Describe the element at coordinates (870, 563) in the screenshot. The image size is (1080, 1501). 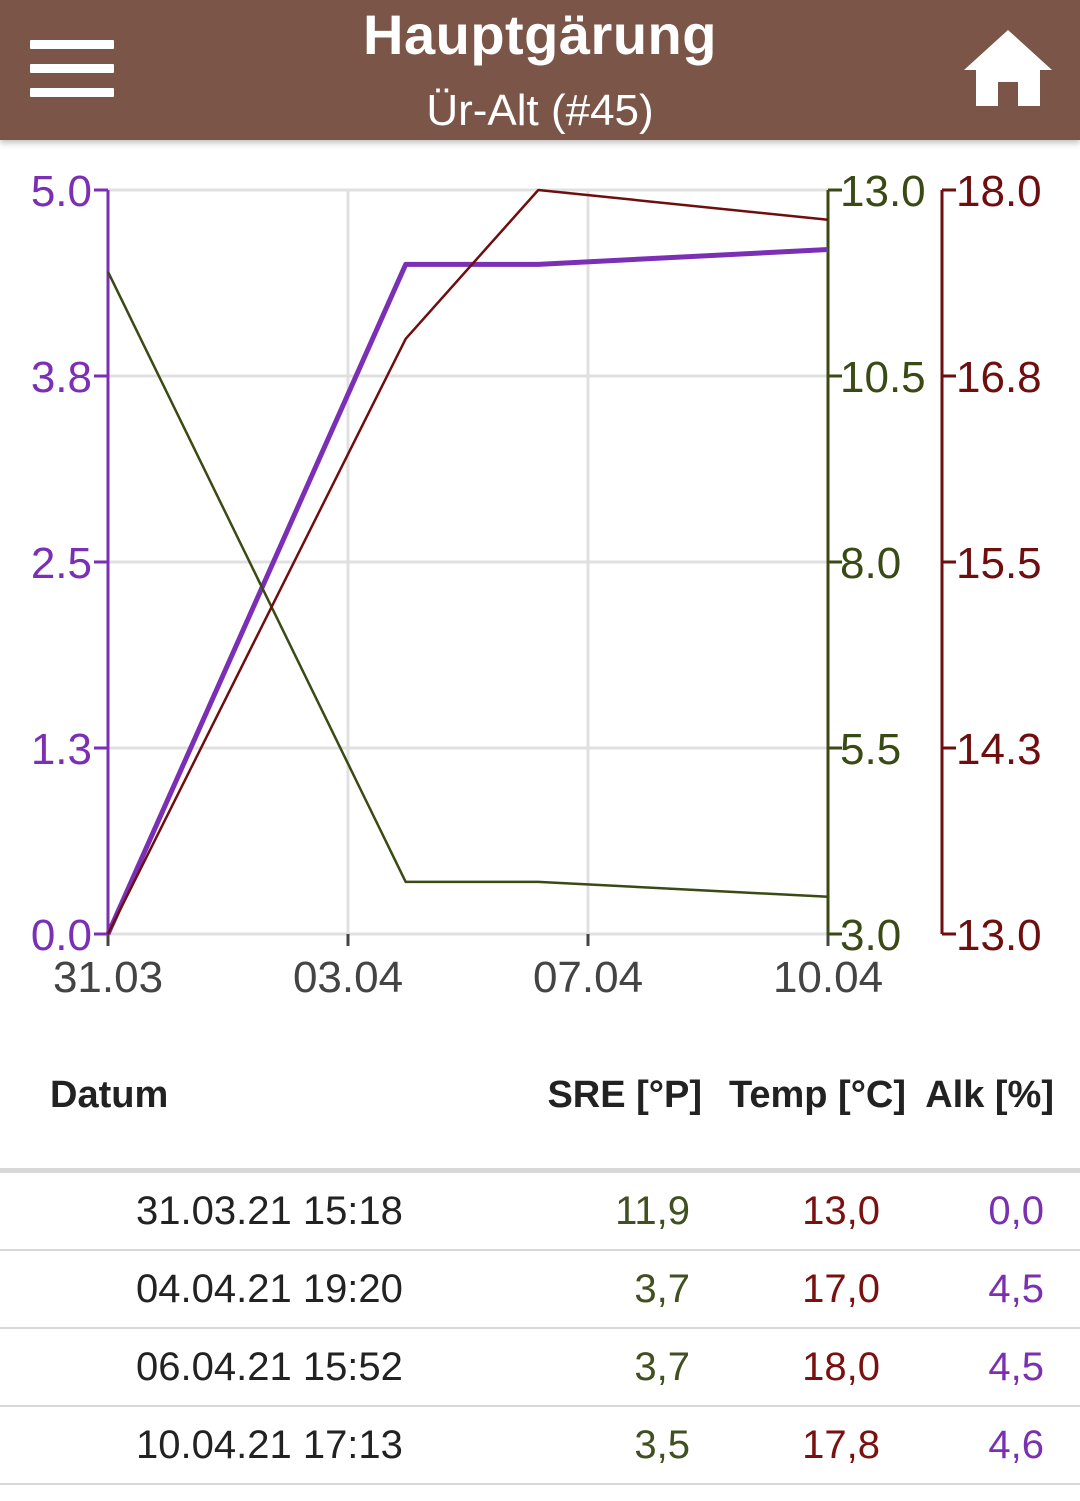
I see `right-axis-sre-tick-label: 8.0` at that location.